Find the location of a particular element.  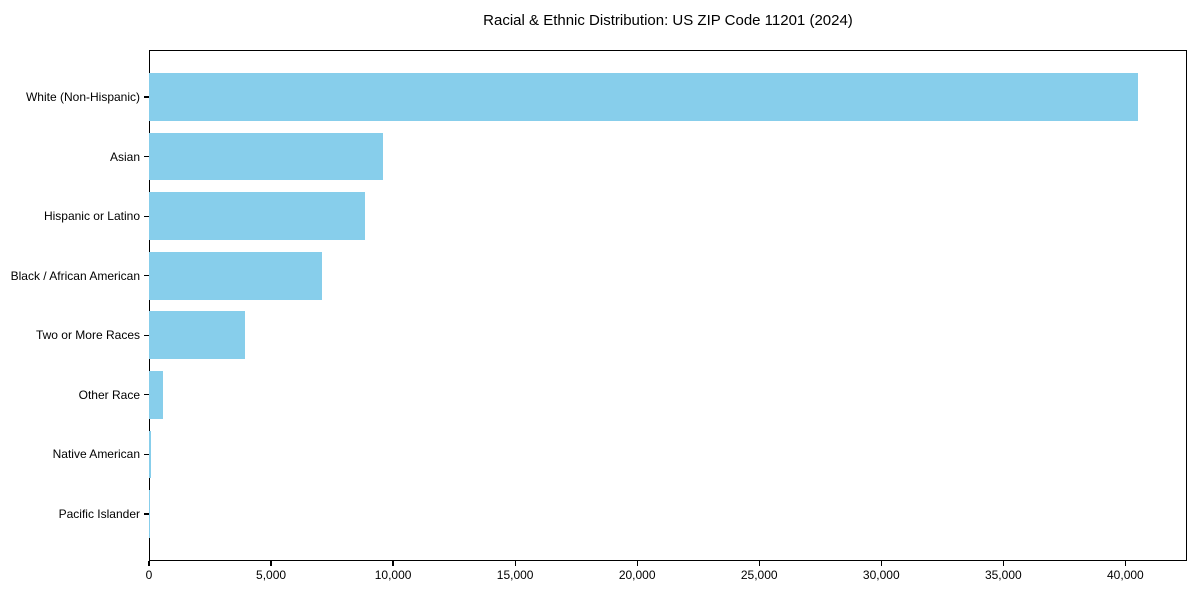

xtick-label: 35,000 is located at coordinates (1003, 575).